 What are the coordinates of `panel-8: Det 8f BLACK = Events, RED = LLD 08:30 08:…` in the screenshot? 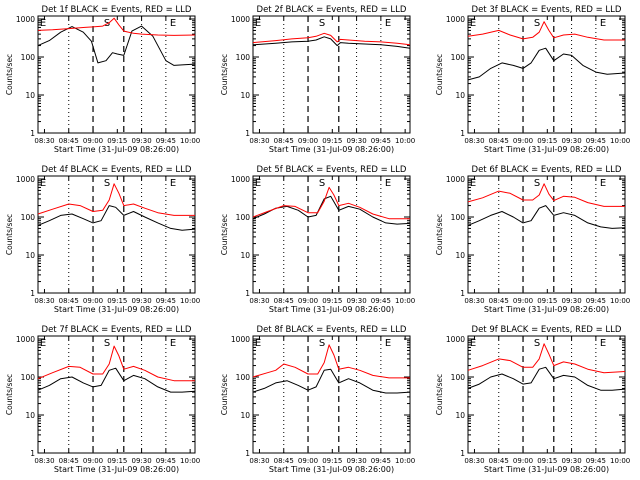 It's located at (317, 399).